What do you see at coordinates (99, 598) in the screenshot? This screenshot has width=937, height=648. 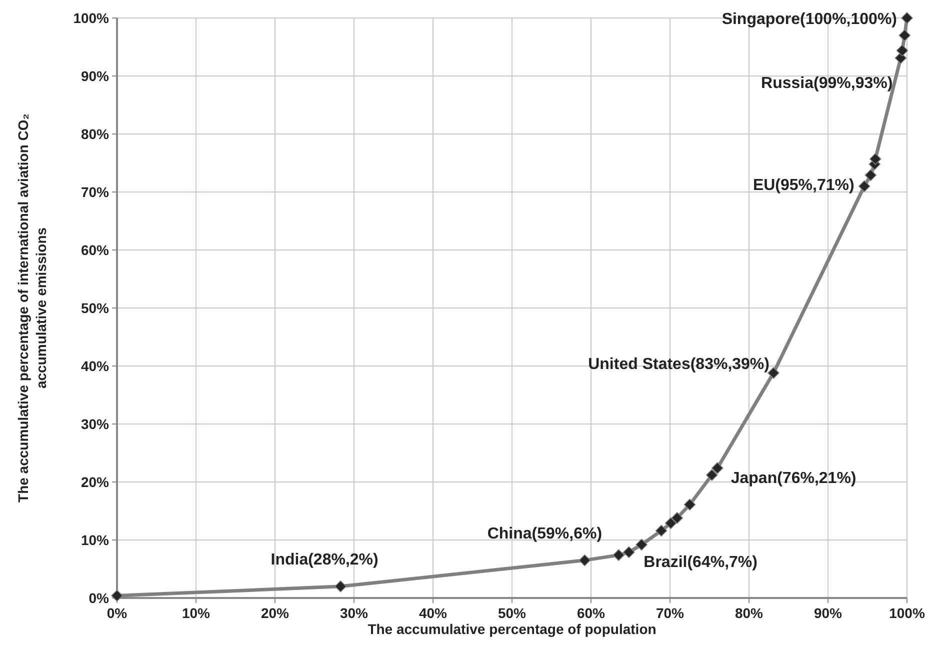 I see `y-tick-label: 0%` at bounding box center [99, 598].